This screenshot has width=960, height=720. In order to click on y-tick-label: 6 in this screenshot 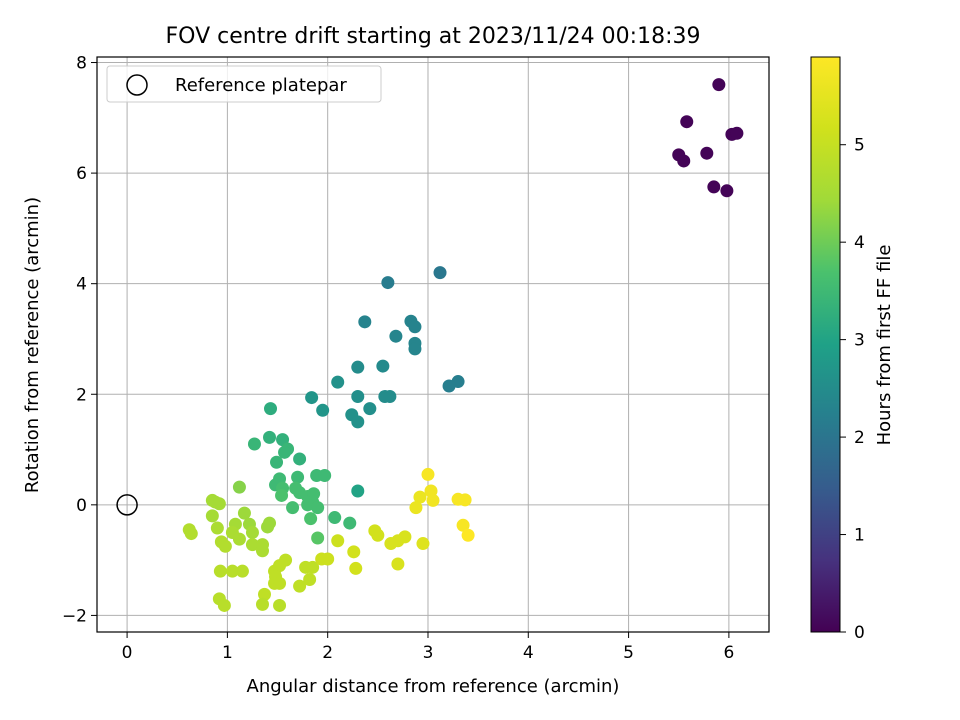, I will do `click(81, 174)`.